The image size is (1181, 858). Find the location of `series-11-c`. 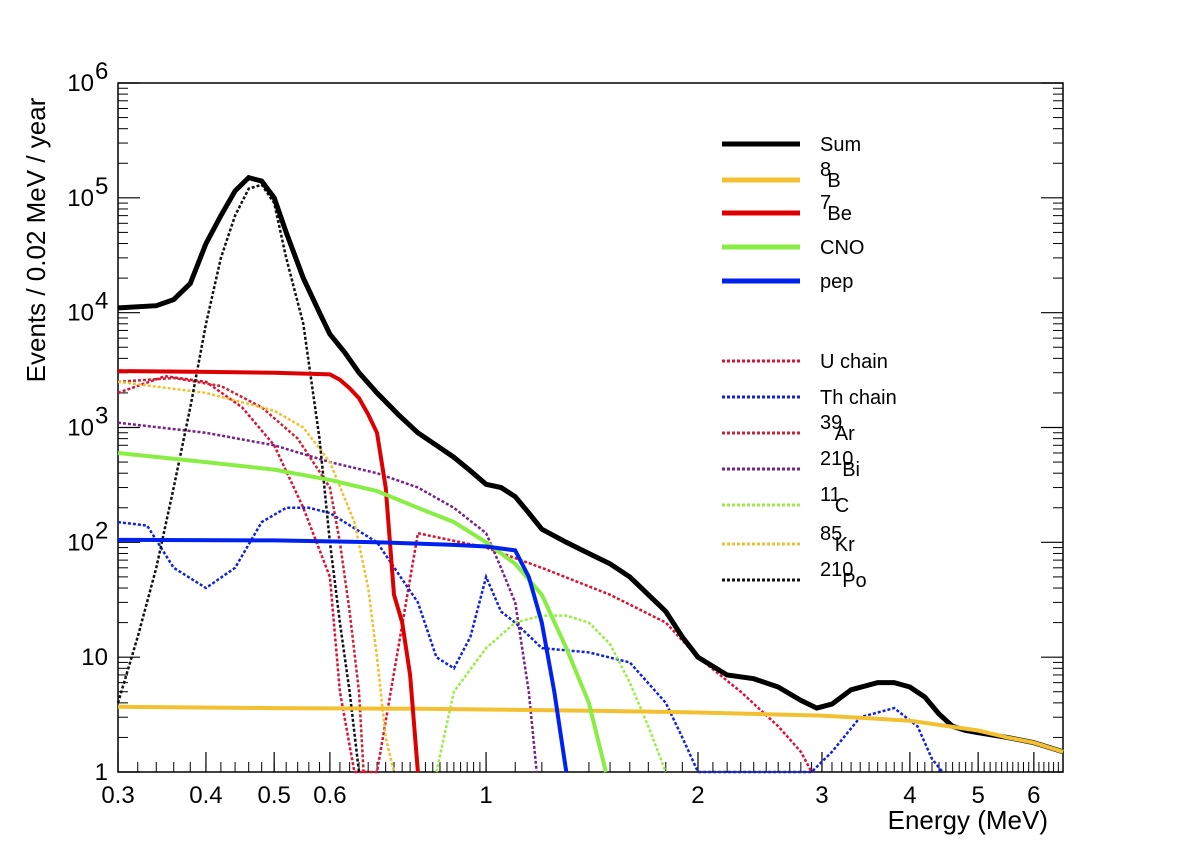

series-11-c is located at coordinates (551, 693).